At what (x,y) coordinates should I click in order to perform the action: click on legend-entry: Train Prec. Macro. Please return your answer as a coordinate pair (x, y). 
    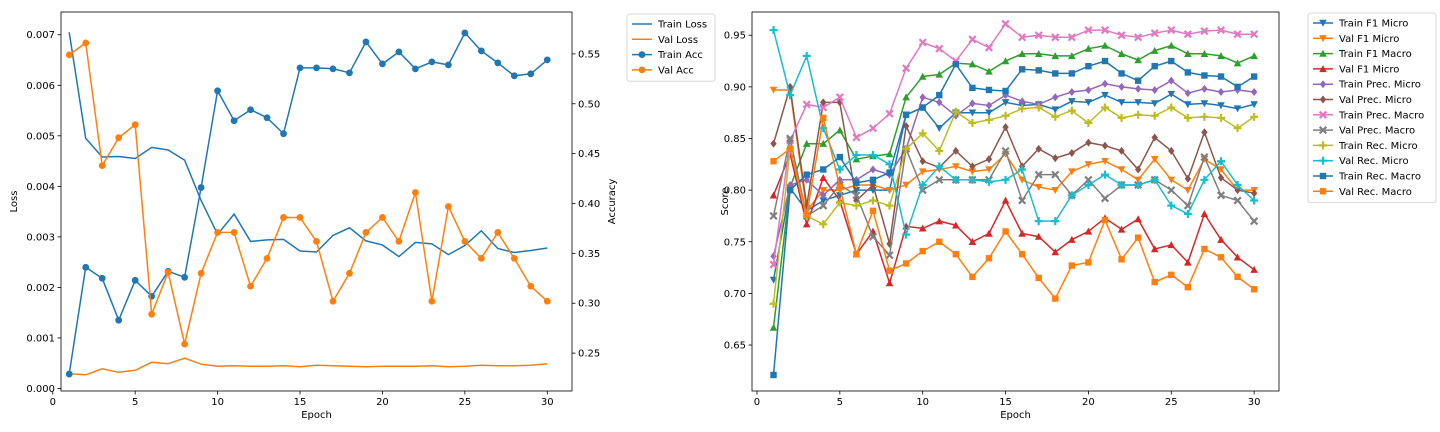
    Looking at the image, I should click on (1368, 115).